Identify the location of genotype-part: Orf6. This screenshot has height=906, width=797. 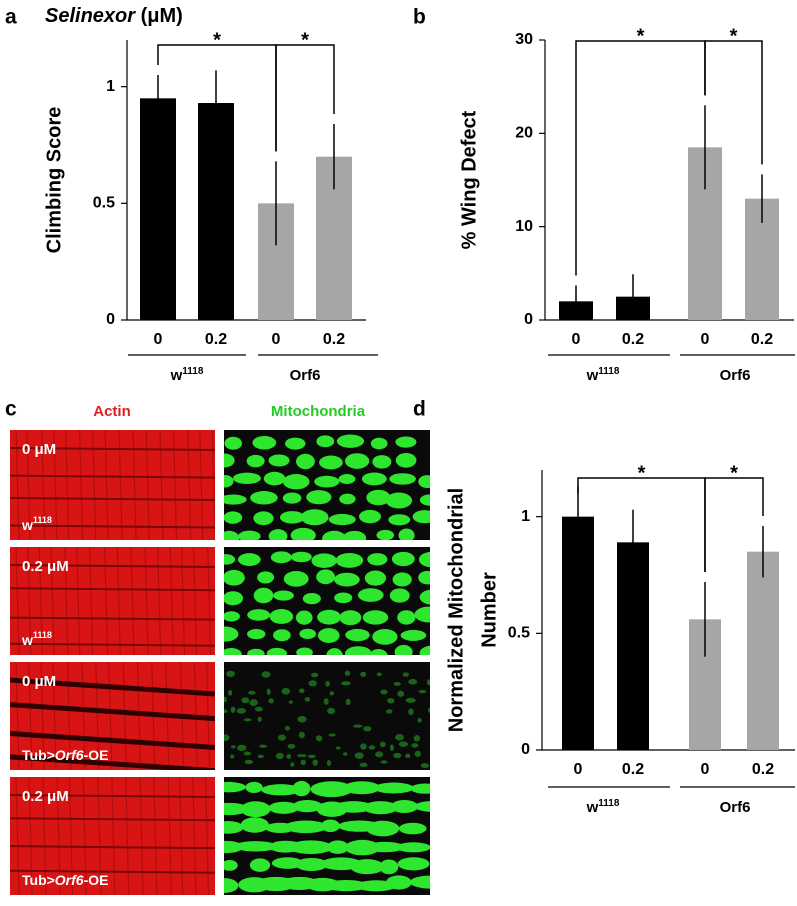
(69, 755).